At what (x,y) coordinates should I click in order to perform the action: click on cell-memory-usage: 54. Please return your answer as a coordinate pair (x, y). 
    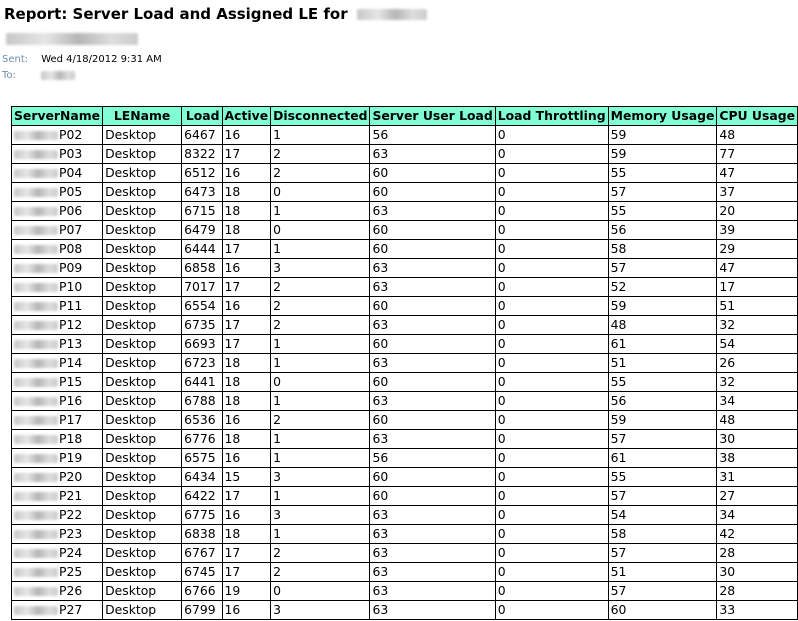
    Looking at the image, I should click on (662, 515).